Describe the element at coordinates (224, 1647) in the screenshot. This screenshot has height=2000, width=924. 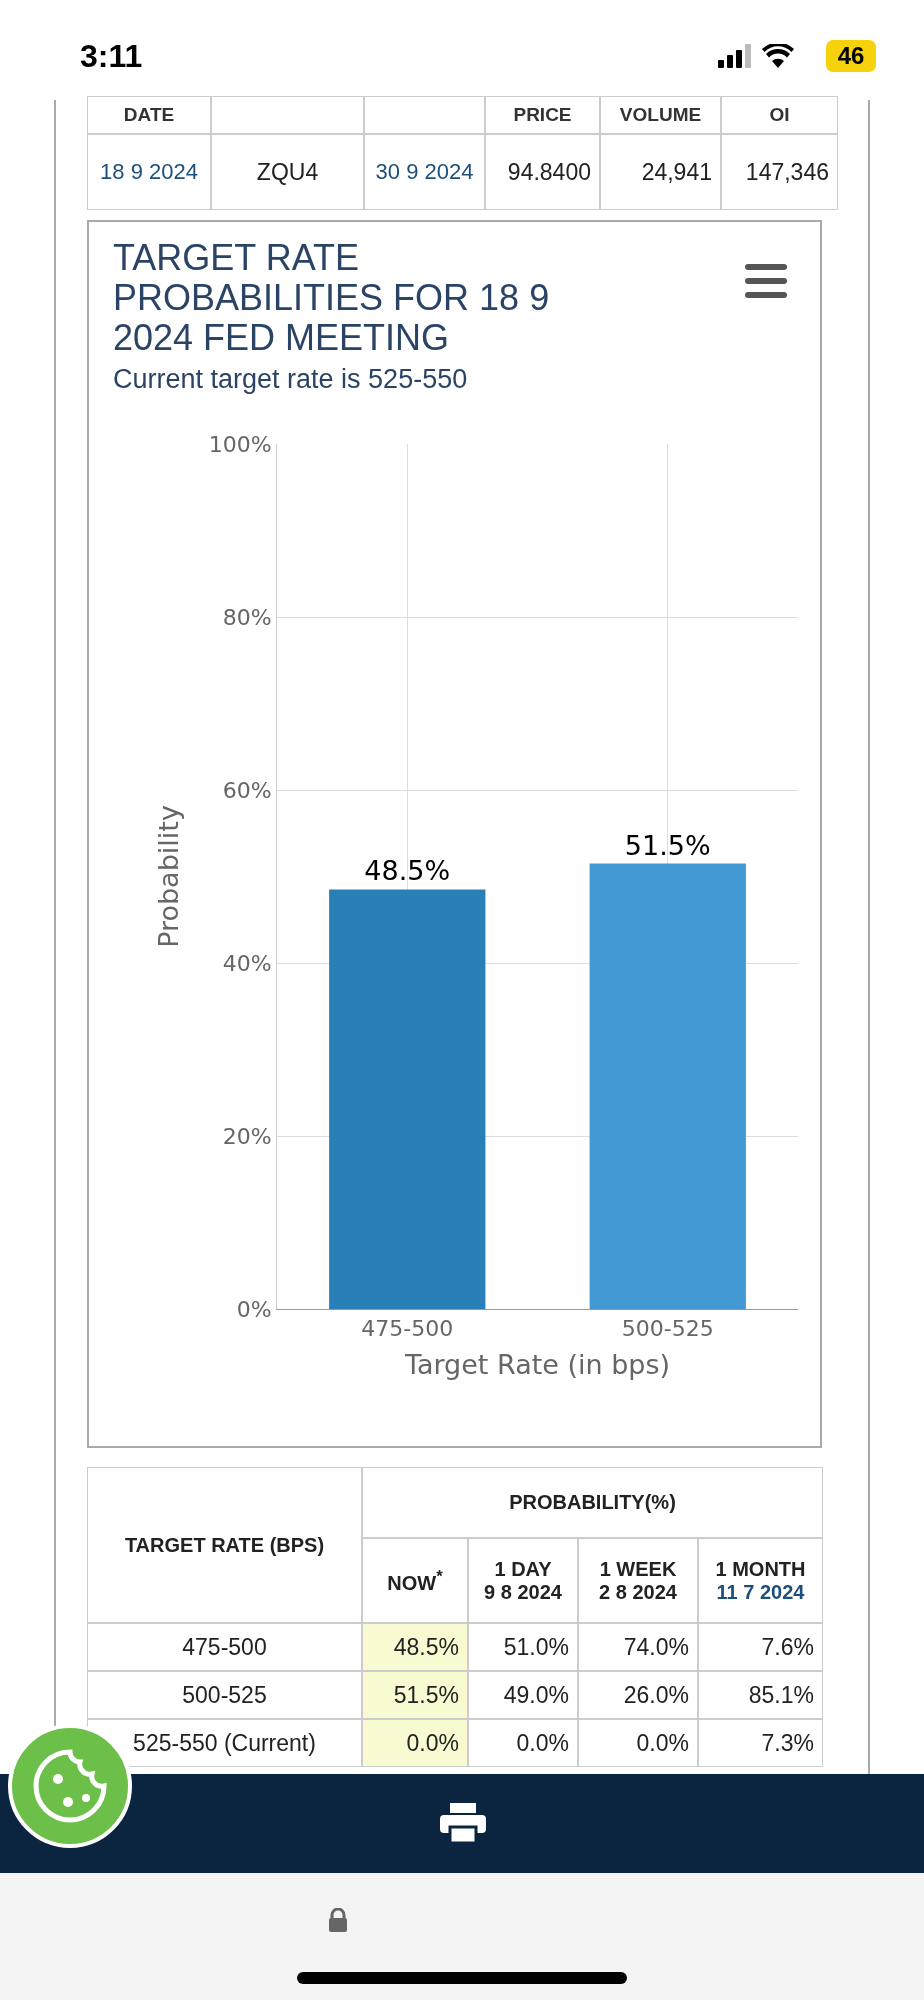
I see `text: 475-500` at that location.